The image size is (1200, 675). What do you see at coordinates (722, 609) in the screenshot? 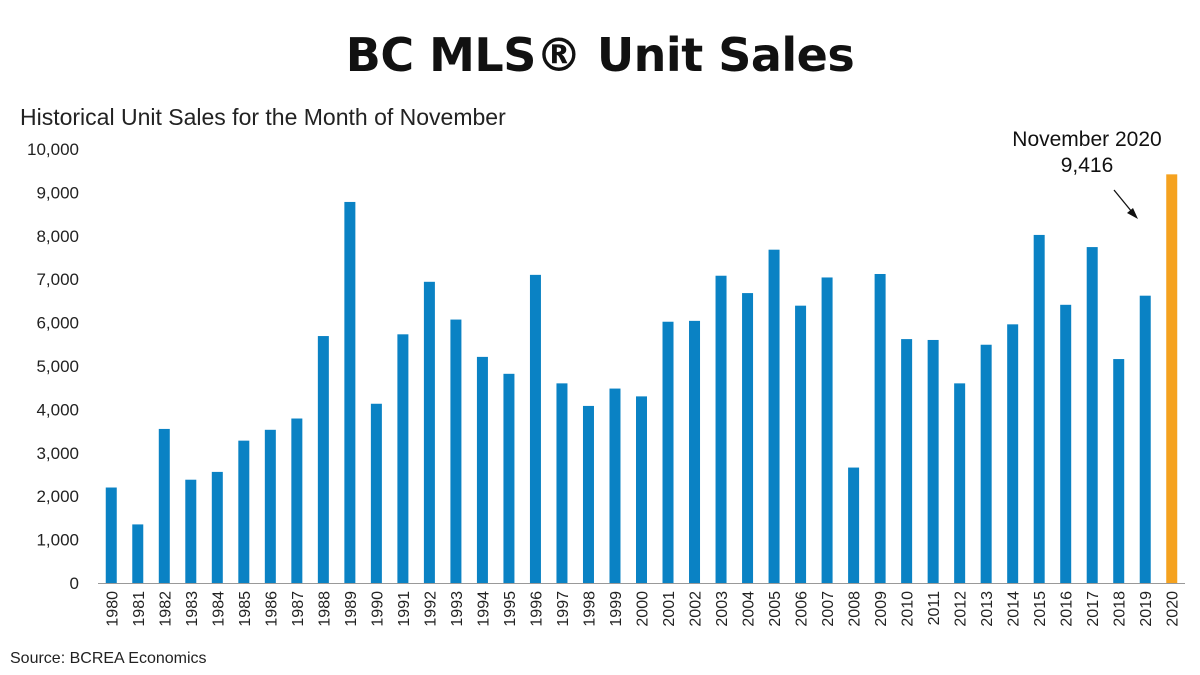
I see `x-tick-label: 2003` at bounding box center [722, 609].